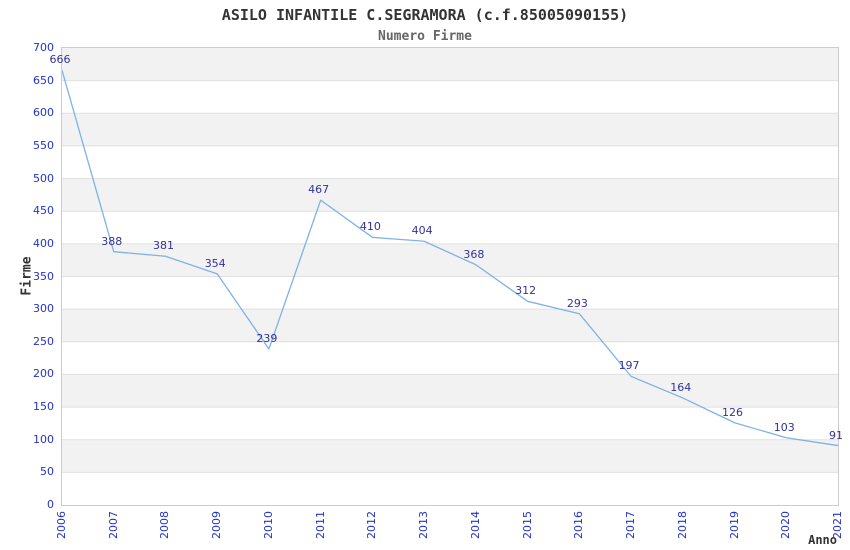 This screenshot has width=850, height=550. I want to click on y-tick-label: 400, so click(43, 243).